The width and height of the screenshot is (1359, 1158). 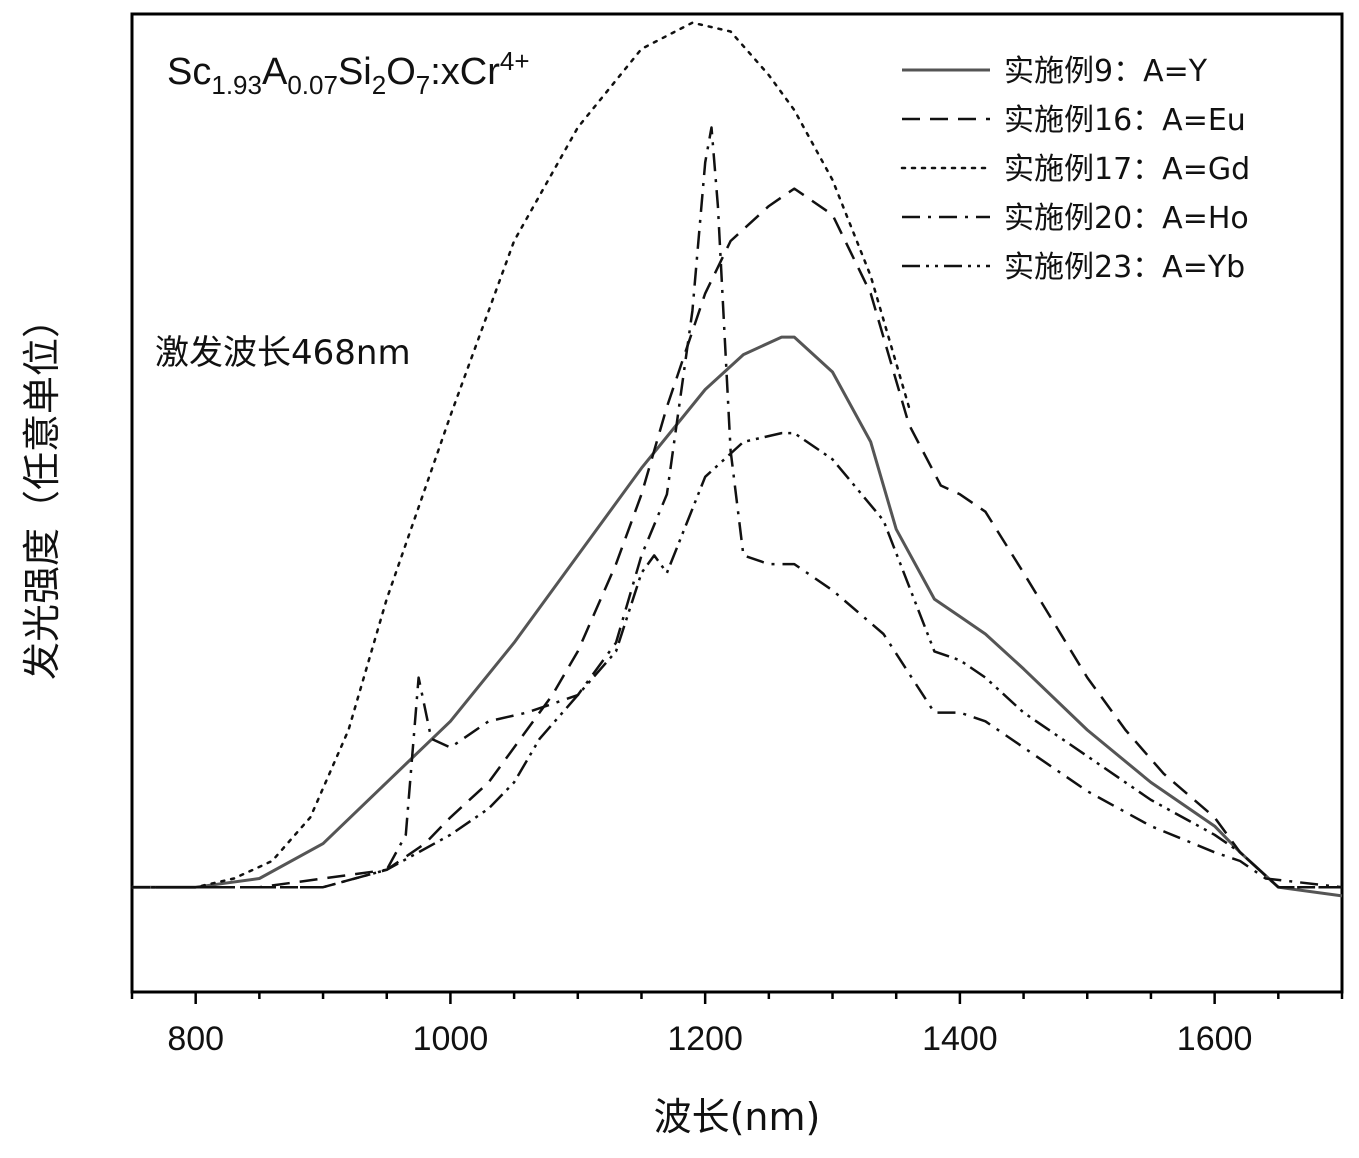 What do you see at coordinates (737, 1117) in the screenshot?
I see `x-axis-title: 波长(nm)` at bounding box center [737, 1117].